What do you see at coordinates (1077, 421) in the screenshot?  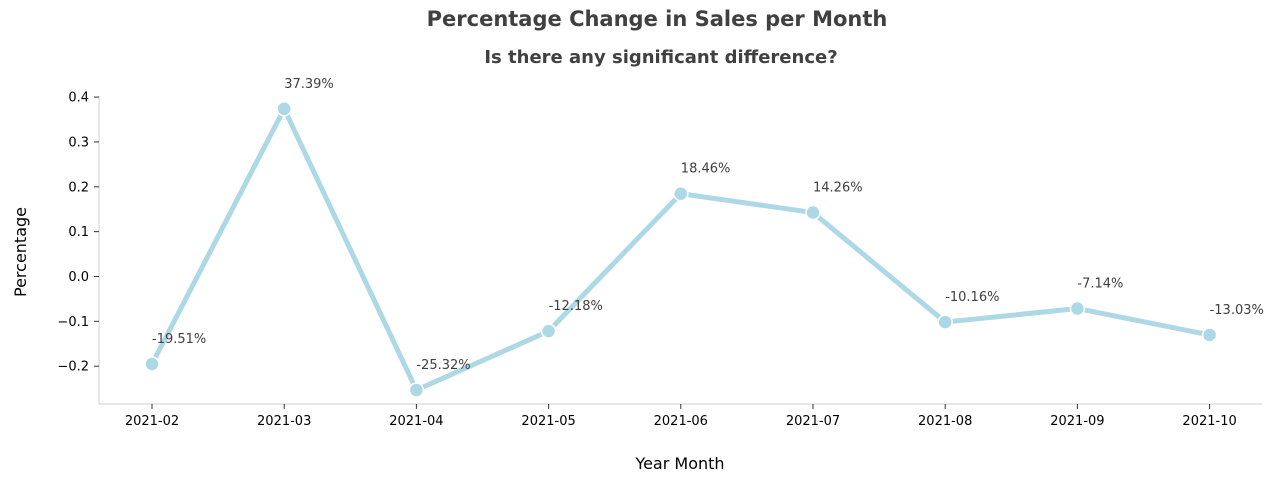 I see `x-tick-label: 2021-09` at bounding box center [1077, 421].